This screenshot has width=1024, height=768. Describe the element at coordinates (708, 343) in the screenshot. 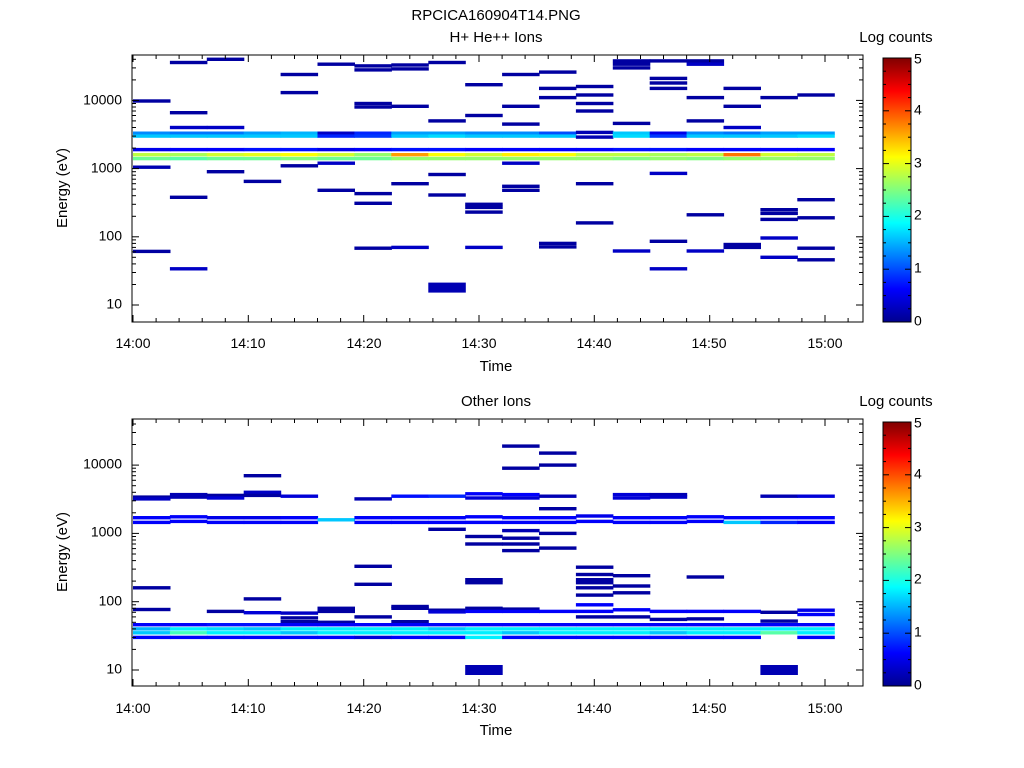

I see `x-tick-label: 14:50` at that location.